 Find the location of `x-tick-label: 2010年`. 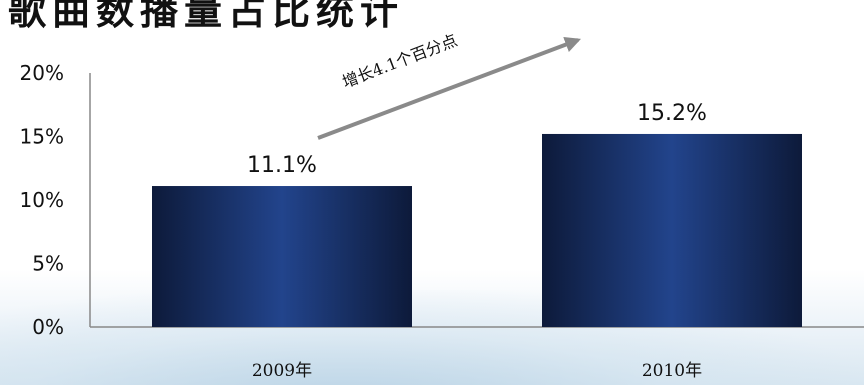

x-tick-label: 2010年 is located at coordinates (672, 371).